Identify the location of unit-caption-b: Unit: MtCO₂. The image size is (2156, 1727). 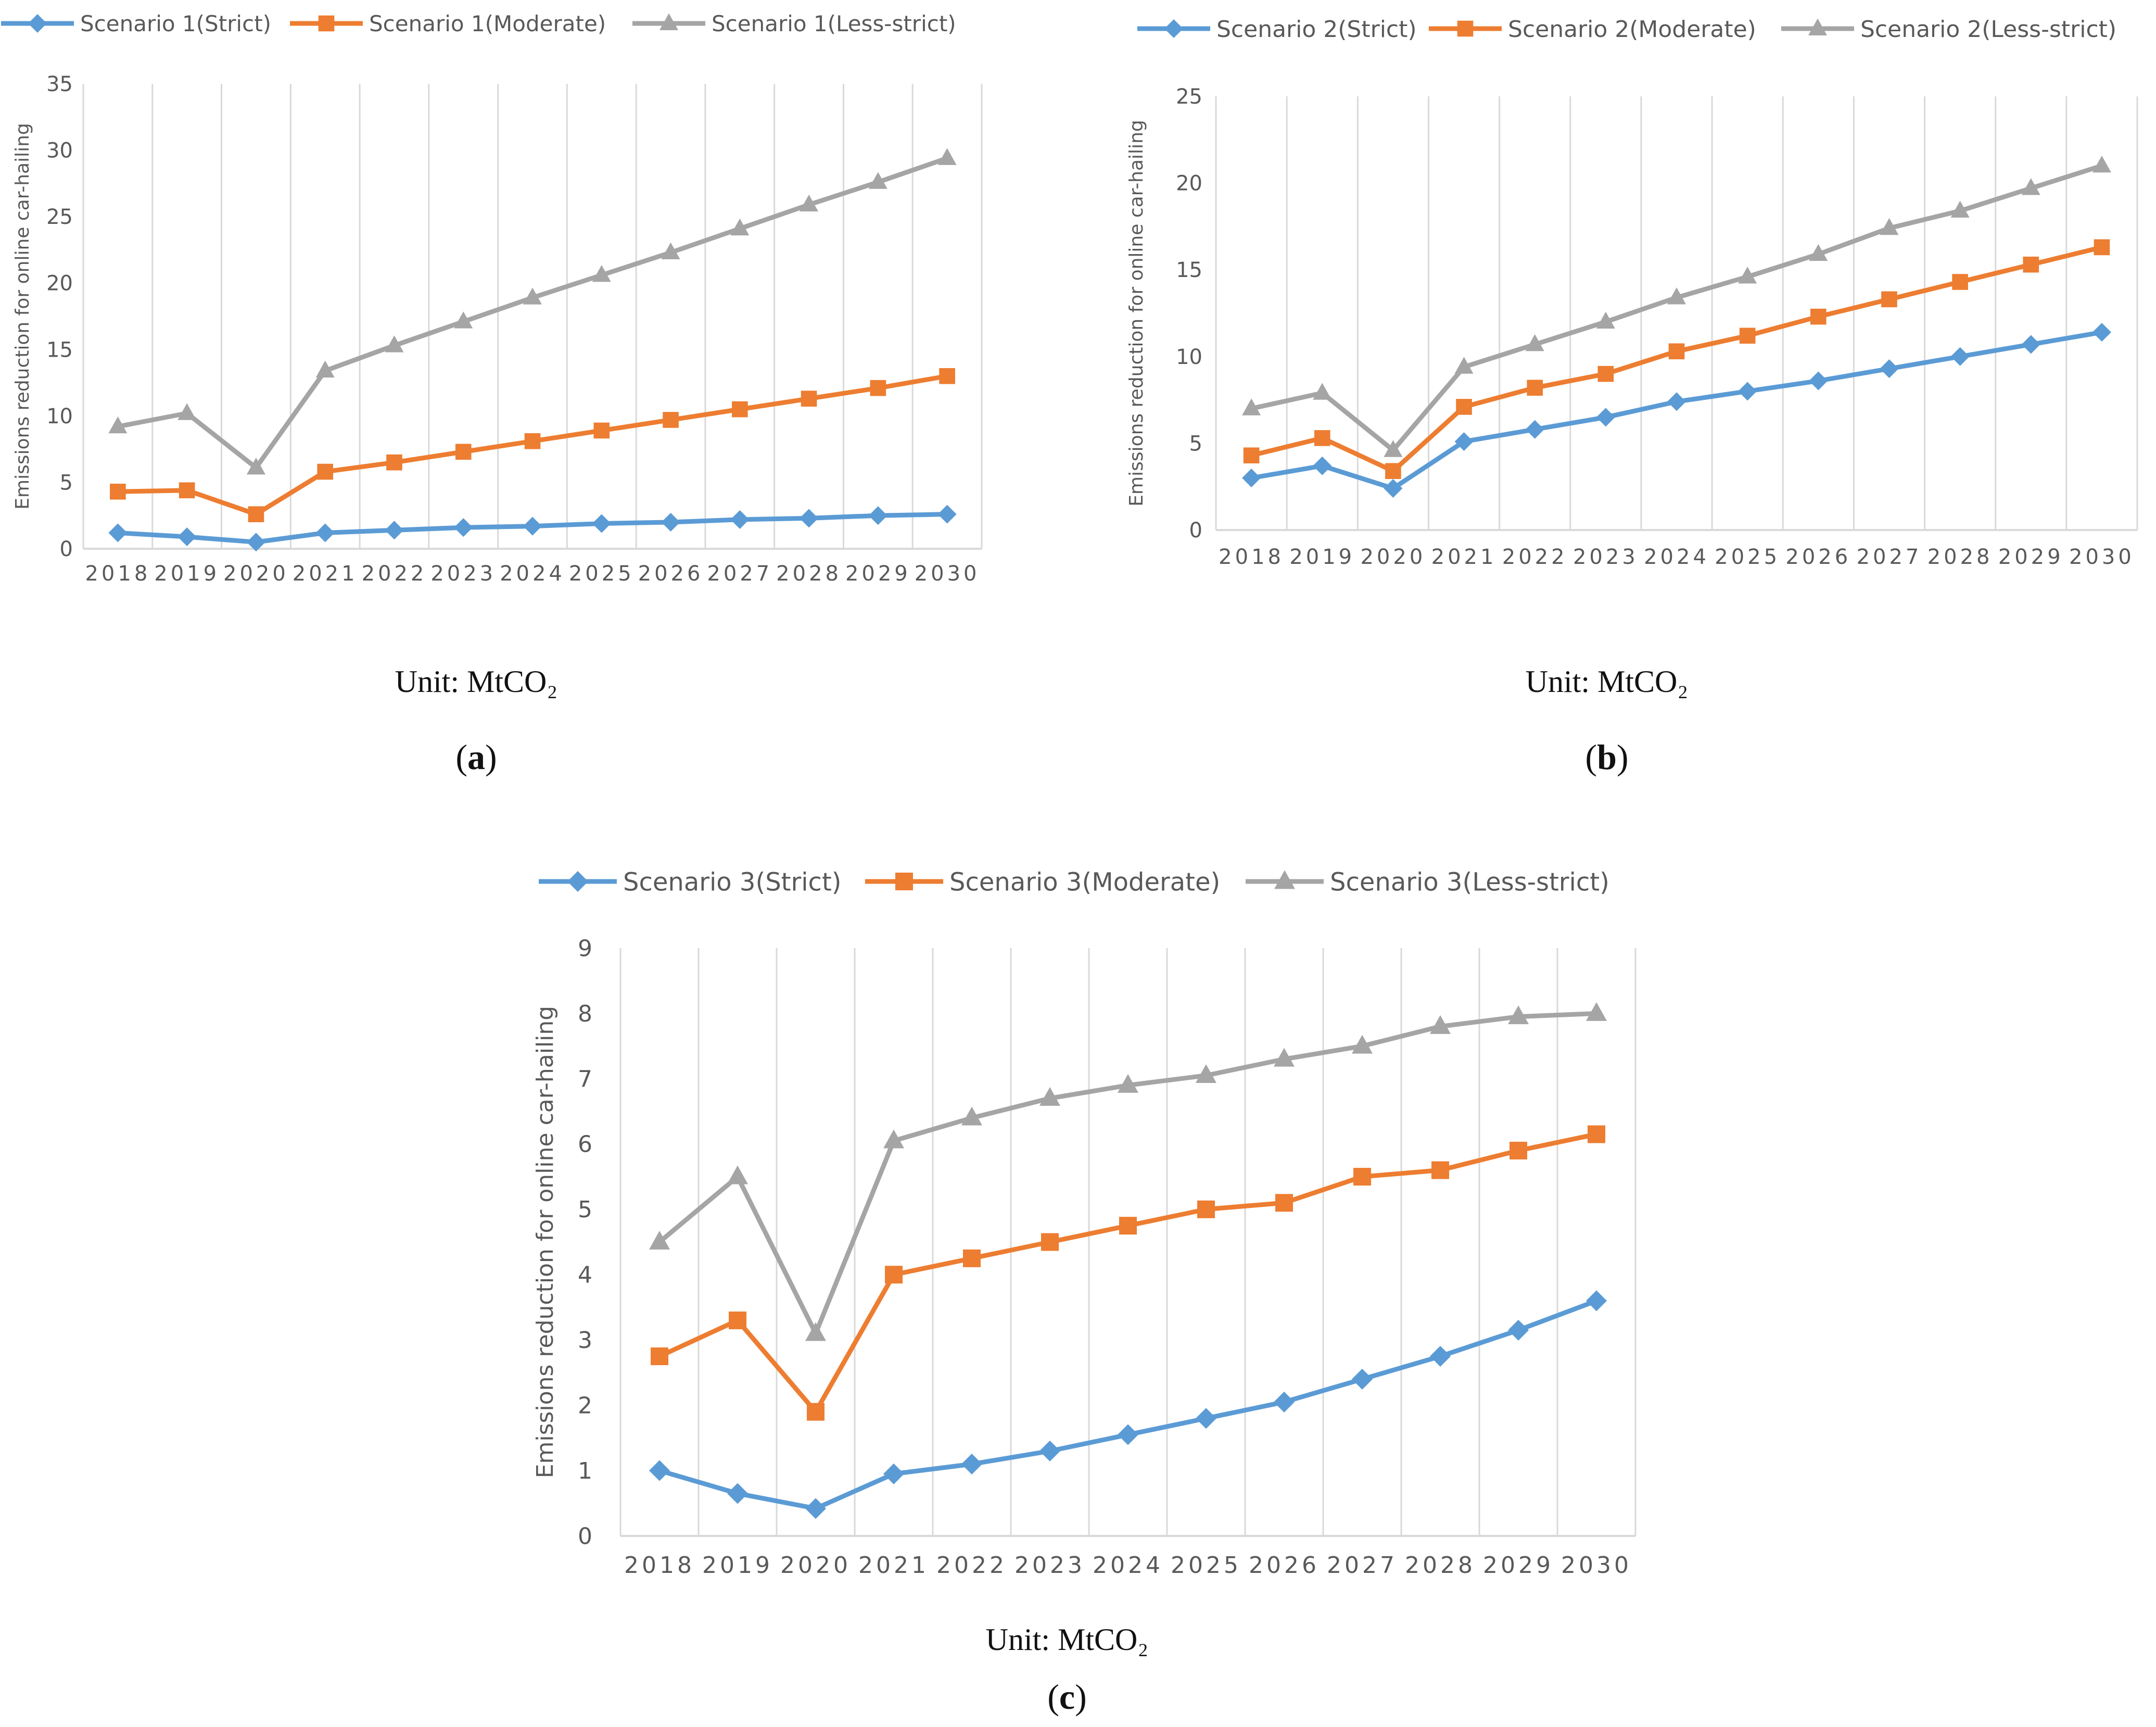
(1607, 681).